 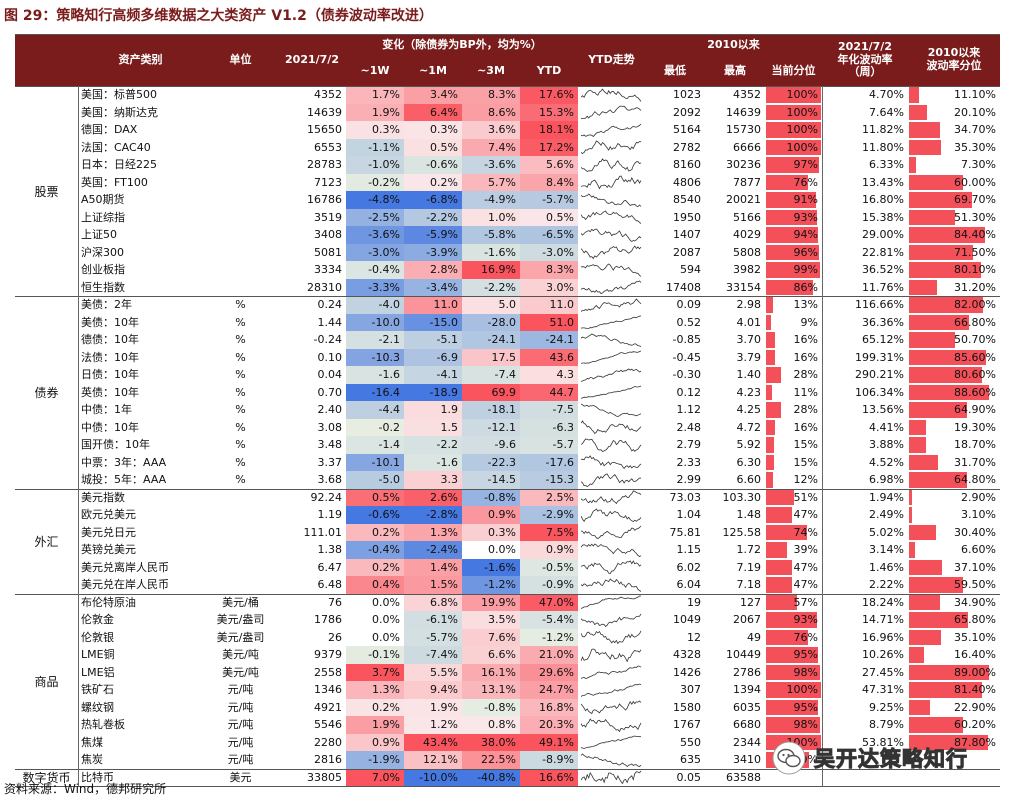 I want to click on asset-name: 英镑兑美元, so click(x=108, y=549).